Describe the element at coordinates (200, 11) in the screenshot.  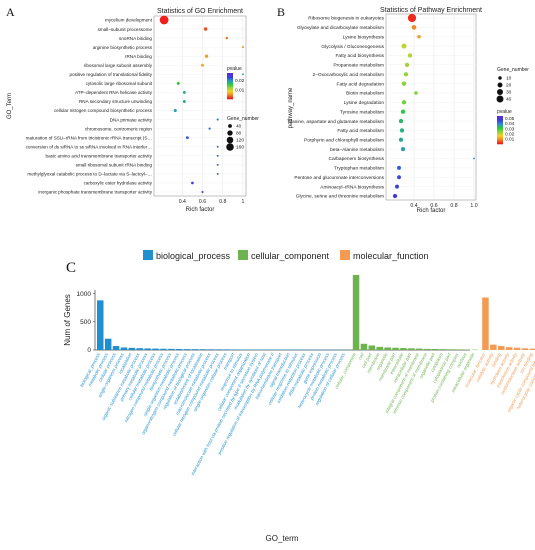
I see `go-chart-title: Statistics of GO Enrichment` at that location.